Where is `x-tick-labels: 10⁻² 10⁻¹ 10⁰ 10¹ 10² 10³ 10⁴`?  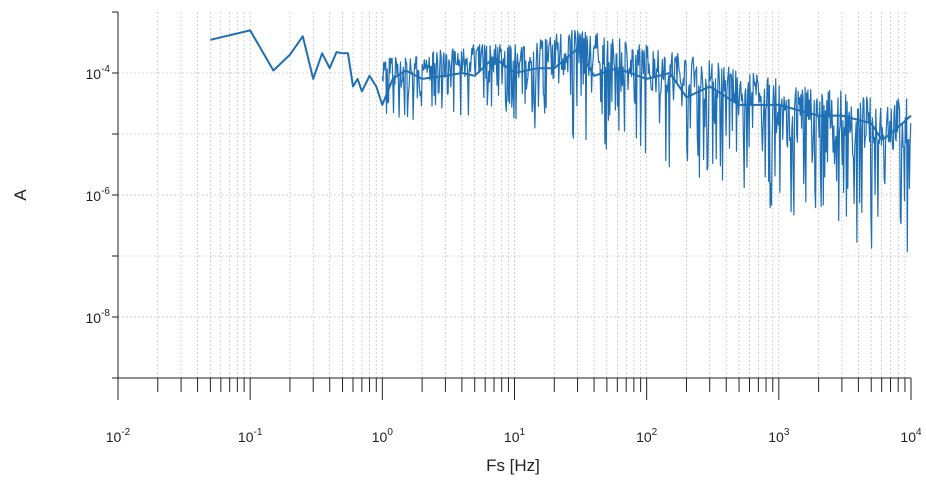
x-tick-labels: 10⁻² 10⁻¹ 10⁰ 10¹ 10² 10³ 10⁴ is located at coordinates (514, 436).